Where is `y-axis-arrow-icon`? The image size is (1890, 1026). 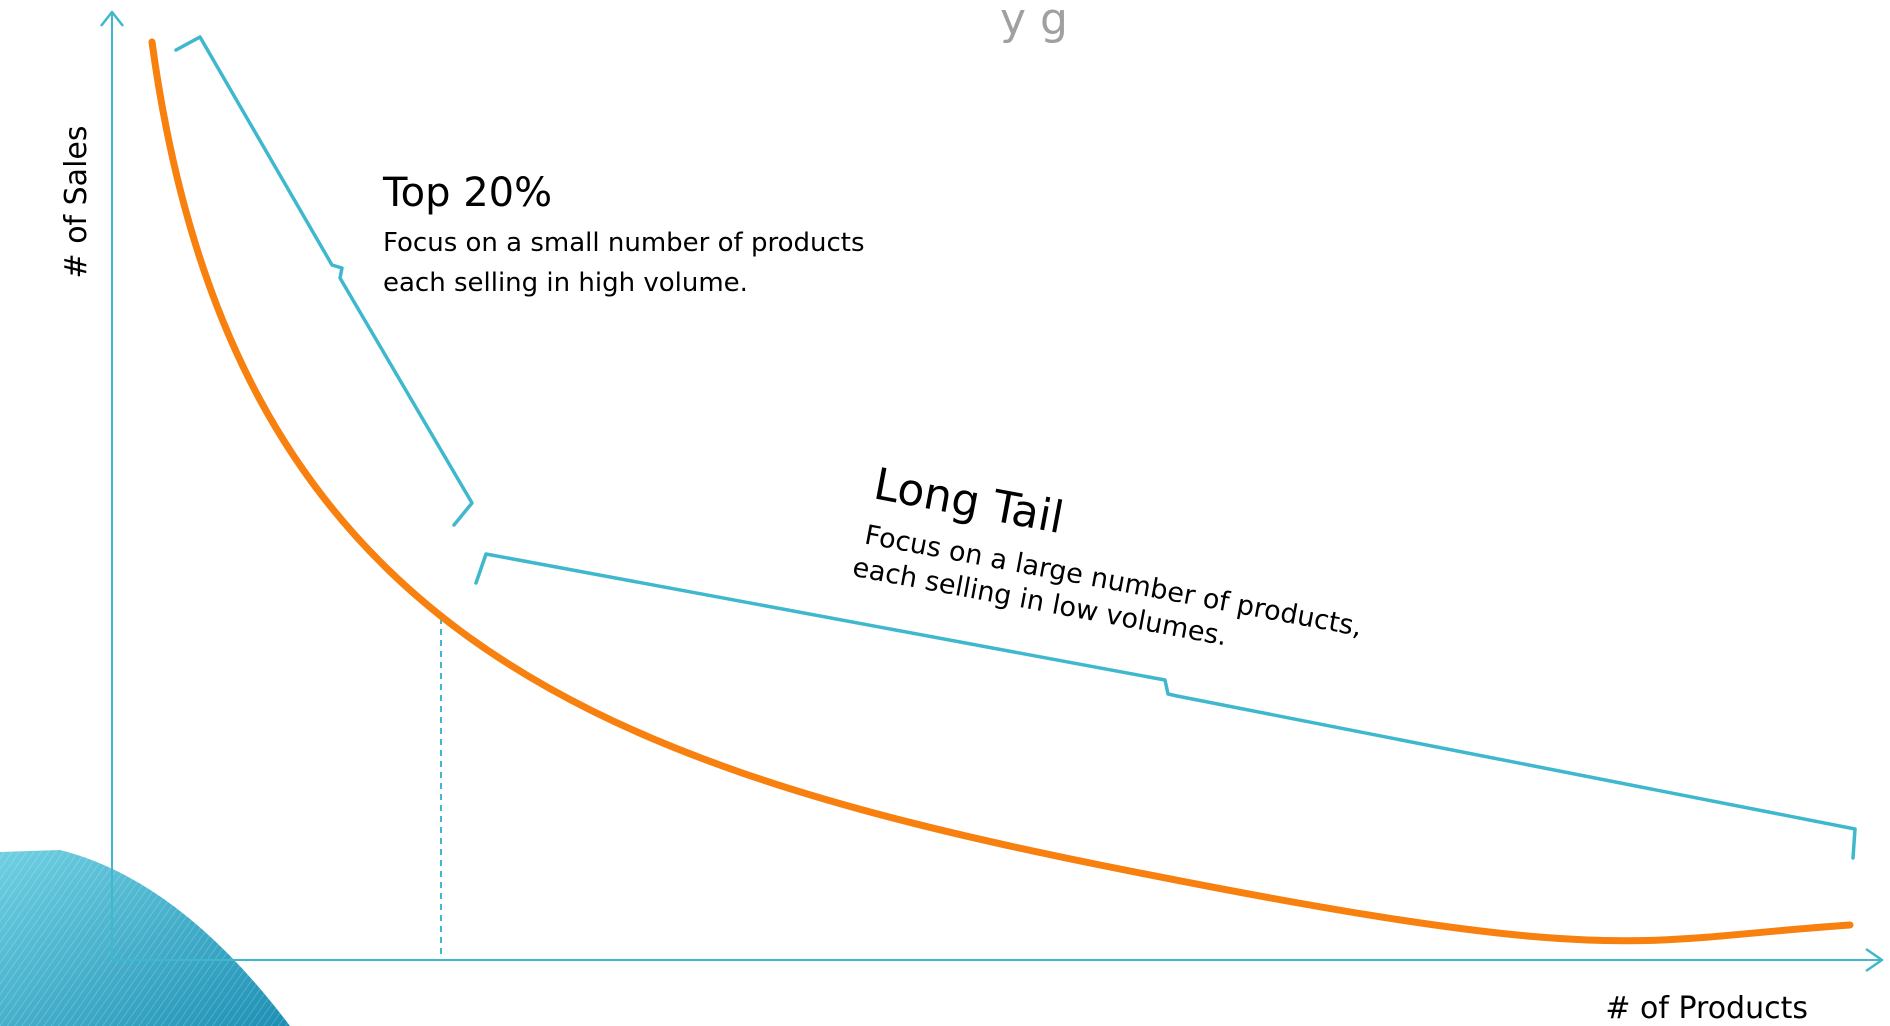
y-axis-arrow-icon is located at coordinates (112, 18).